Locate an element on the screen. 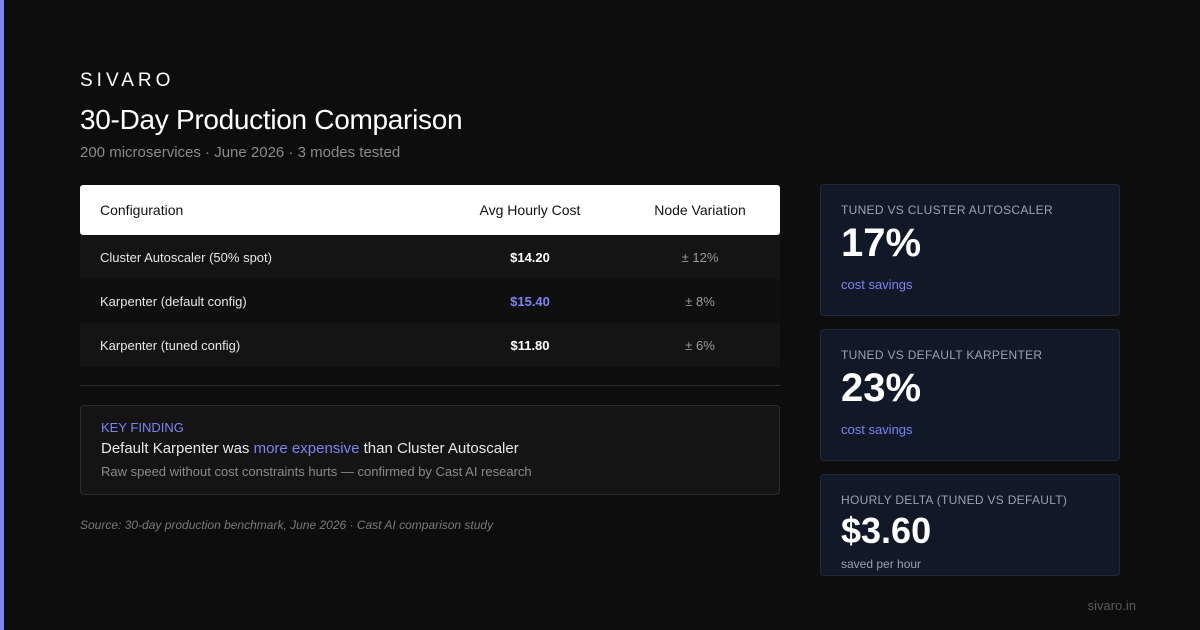  stat-card-value: $3.60 is located at coordinates (886, 530).